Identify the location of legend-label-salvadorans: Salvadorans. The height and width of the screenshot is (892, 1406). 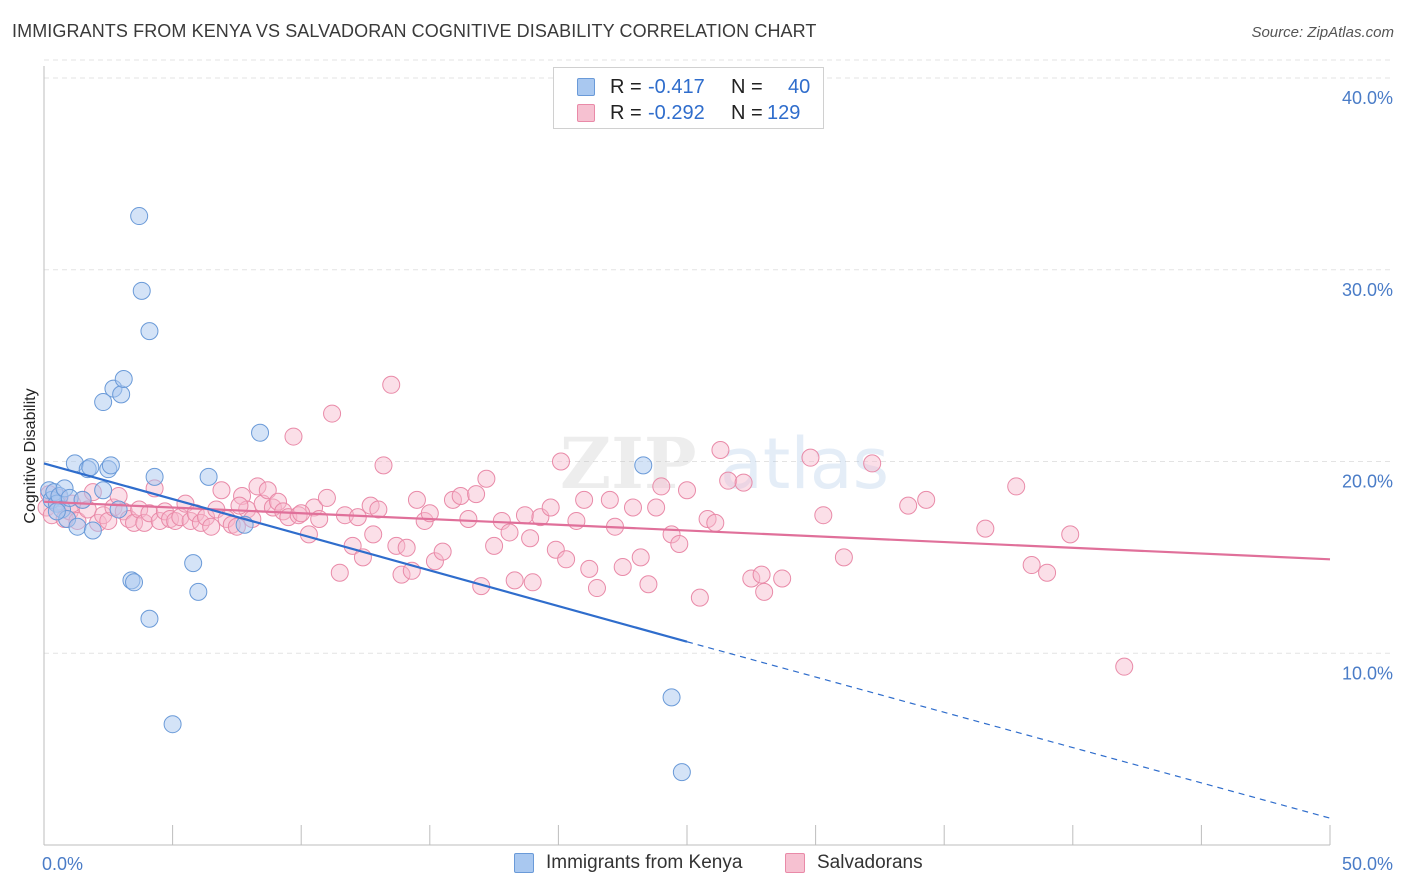
(870, 862).